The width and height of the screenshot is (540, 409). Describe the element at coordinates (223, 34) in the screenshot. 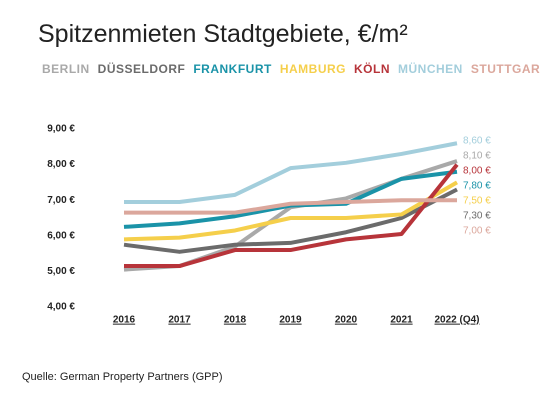

I see `chart-title: Spitzenmieten Stadtgebiete, €/m²` at that location.